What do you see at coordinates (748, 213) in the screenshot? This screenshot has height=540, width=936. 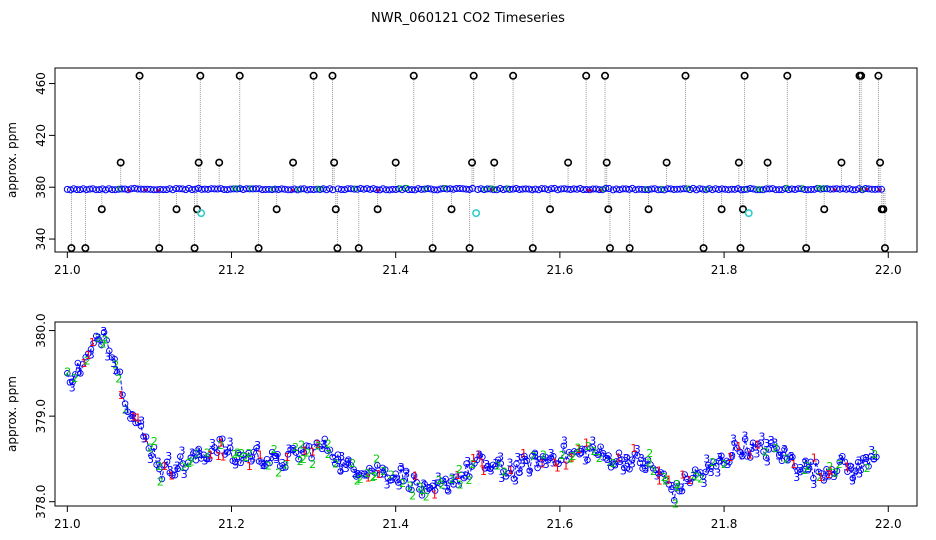 I see `cyan-point` at bounding box center [748, 213].